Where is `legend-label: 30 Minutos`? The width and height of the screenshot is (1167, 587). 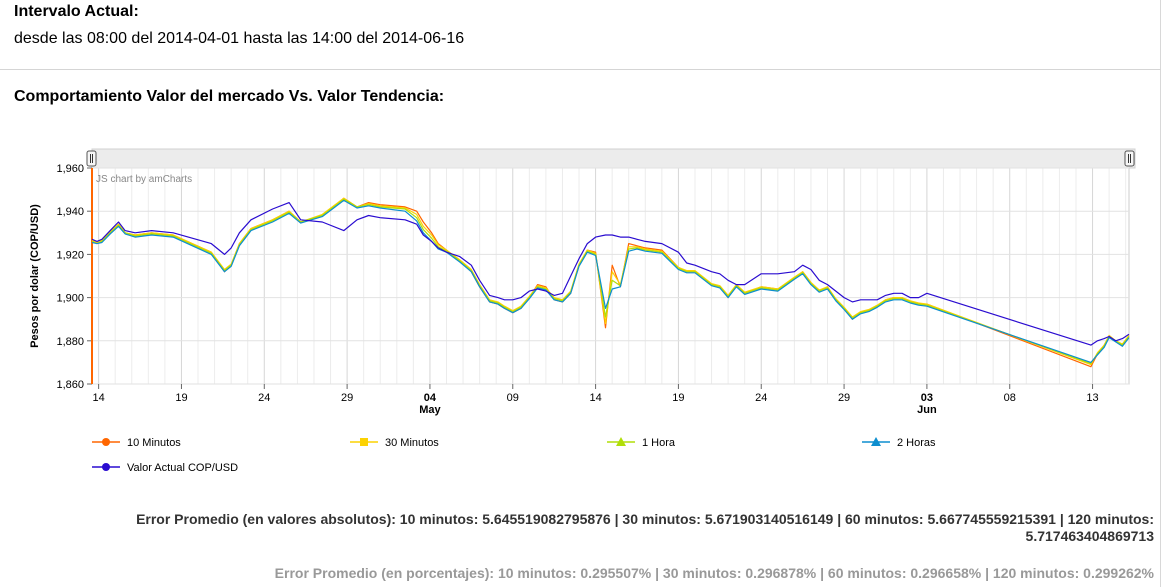
legend-label: 30 Minutos is located at coordinates (412, 443).